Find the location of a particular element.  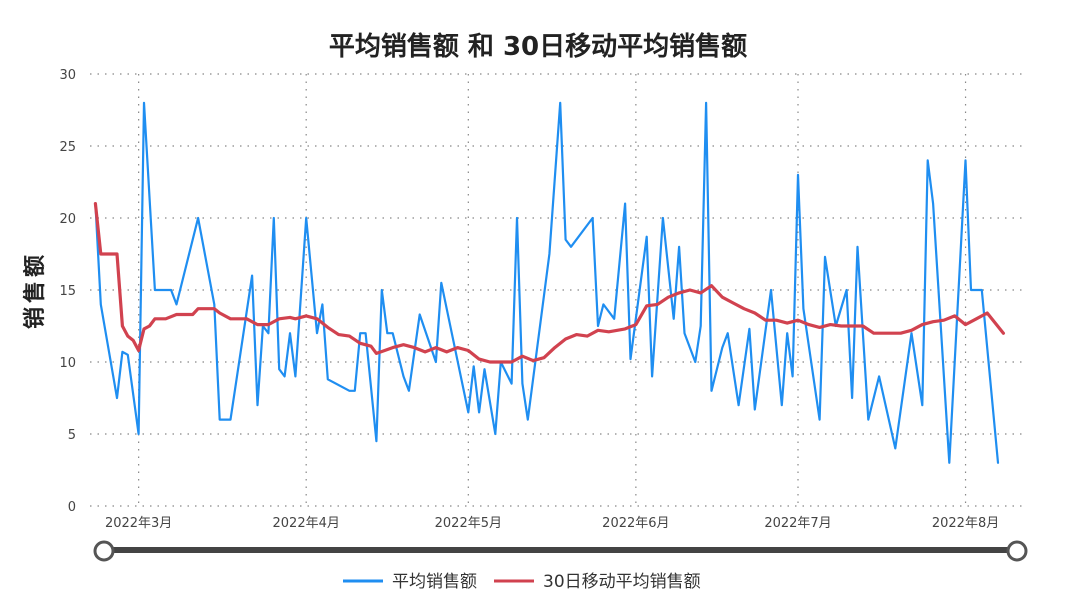

y-tick-label: 30 is located at coordinates (67, 75).